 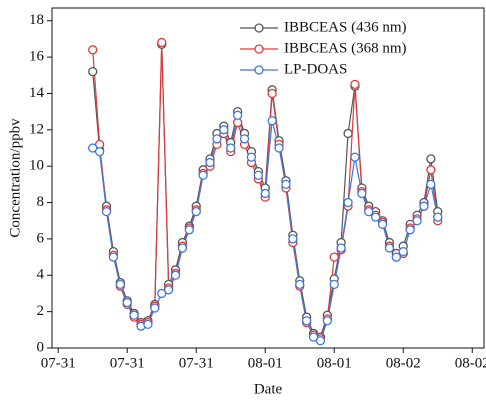 What do you see at coordinates (41, 238) in the screenshot?
I see `y-tick-label: 6` at bounding box center [41, 238].